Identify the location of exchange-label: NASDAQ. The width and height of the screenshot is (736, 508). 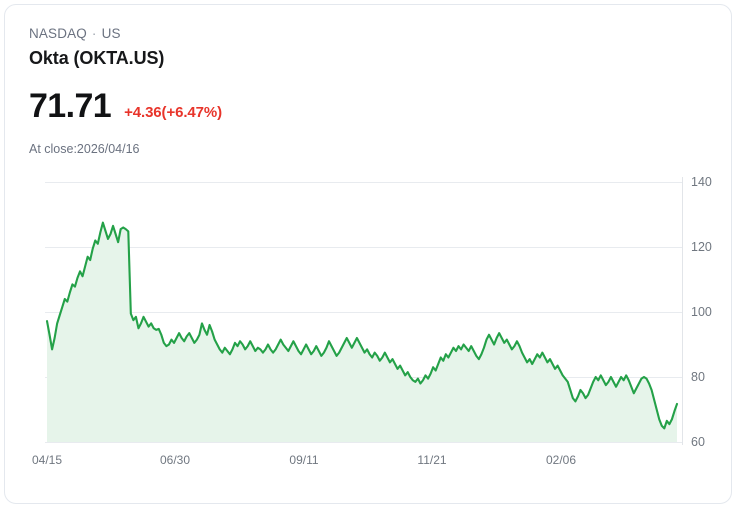
(58, 33).